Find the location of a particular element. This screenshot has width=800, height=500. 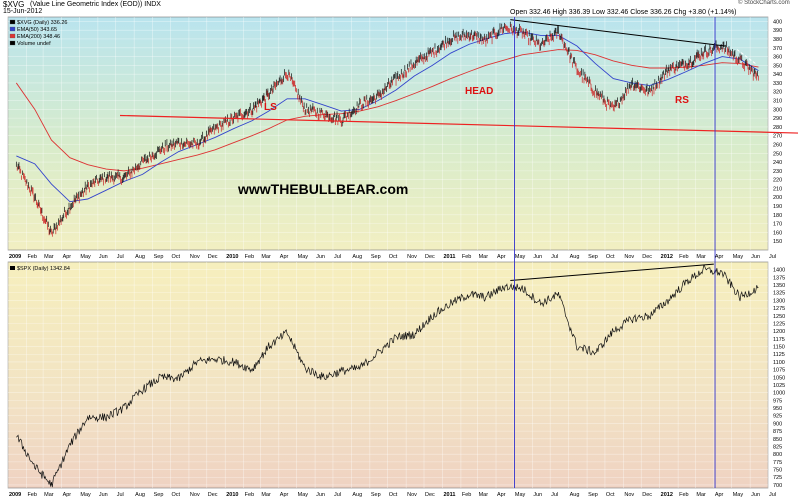

y-tick-label-bottom: 1150 is located at coordinates (779, 348).